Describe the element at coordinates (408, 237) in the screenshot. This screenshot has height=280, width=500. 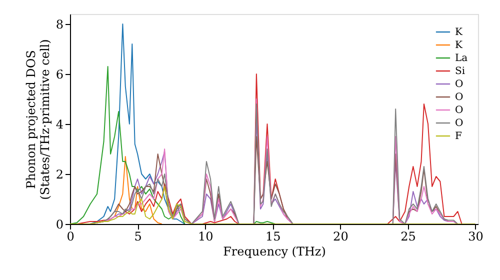
I see `x-tick-label: 25` at that location.